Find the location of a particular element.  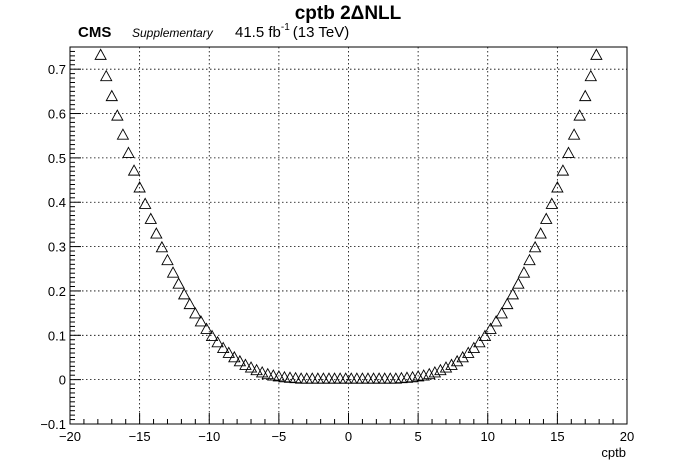

lumi-label: 41.5 fb-1 (13 TeV) is located at coordinates (292, 31).